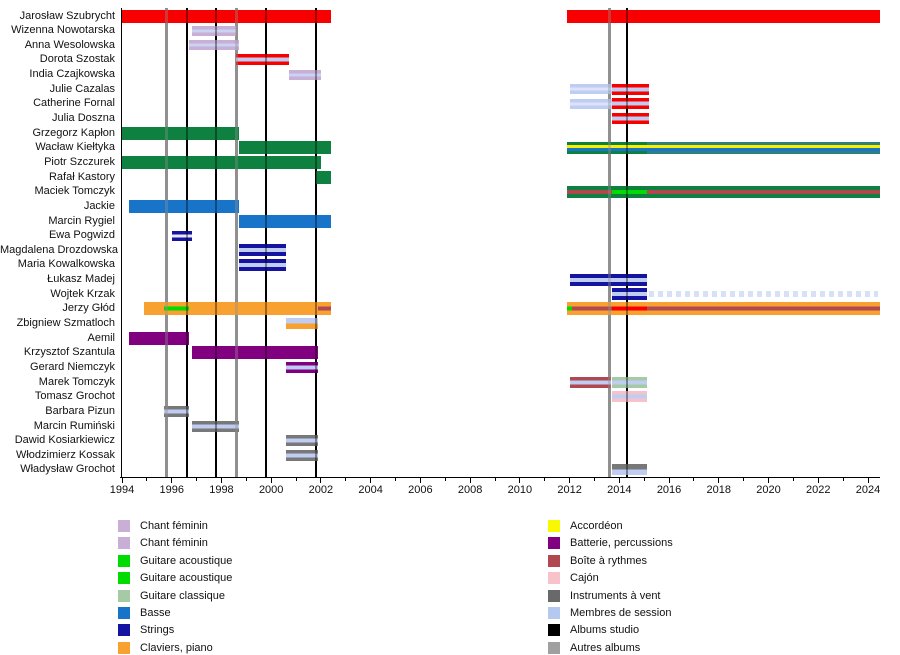 This screenshot has height=655, width=900. I want to click on year-label: 2012, so click(569, 490).